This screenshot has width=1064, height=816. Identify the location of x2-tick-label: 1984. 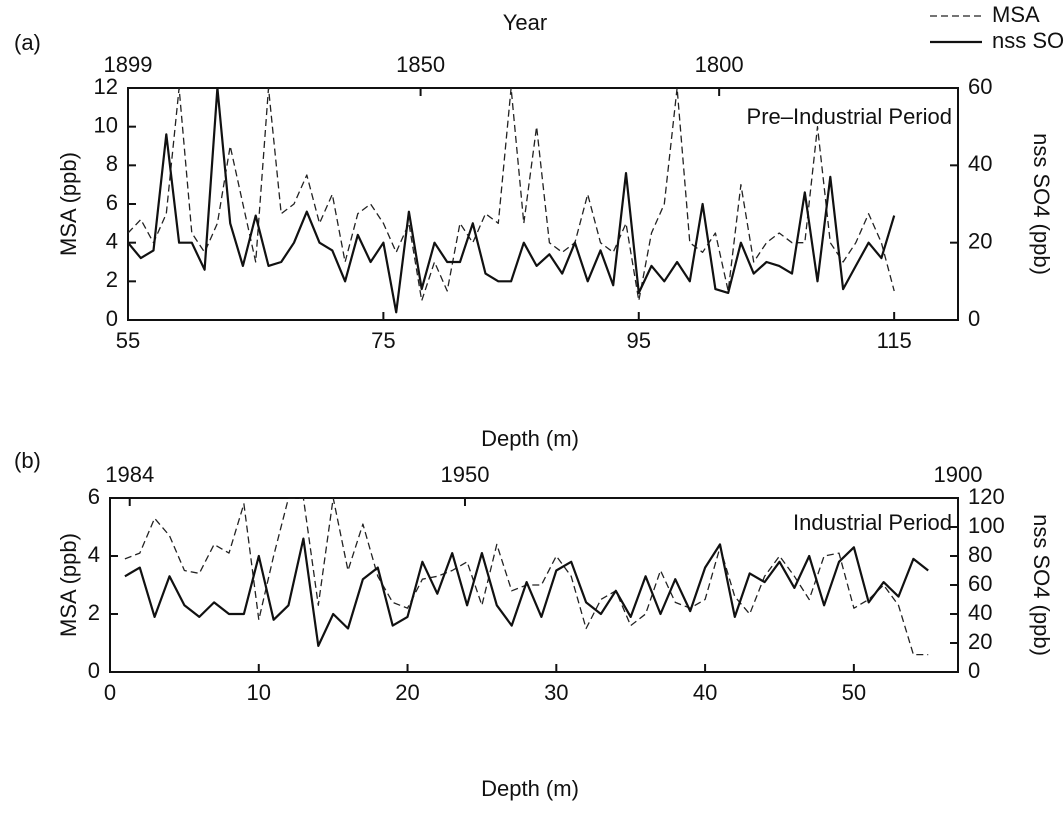
(129, 474).